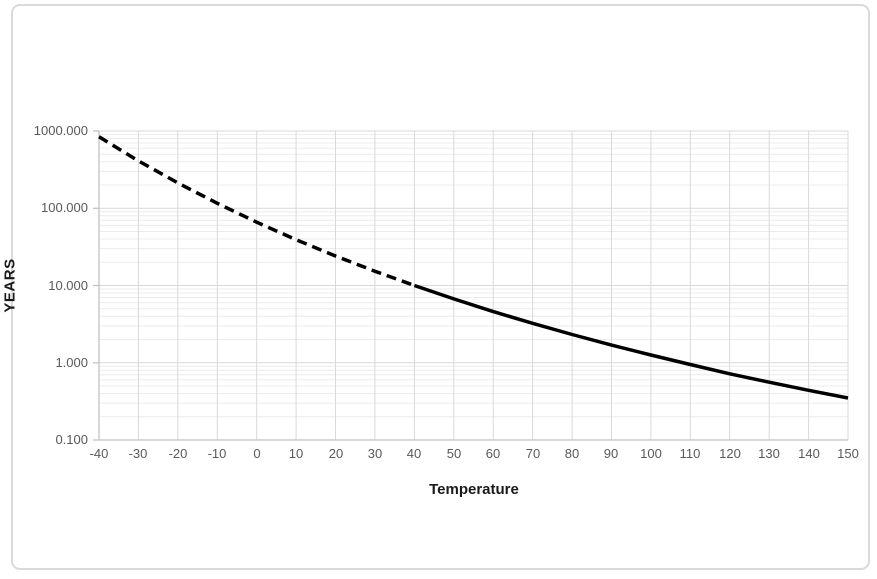 The image size is (877, 579). Describe the element at coordinates (651, 453) in the screenshot. I see `x-tick-label: 100` at that location.